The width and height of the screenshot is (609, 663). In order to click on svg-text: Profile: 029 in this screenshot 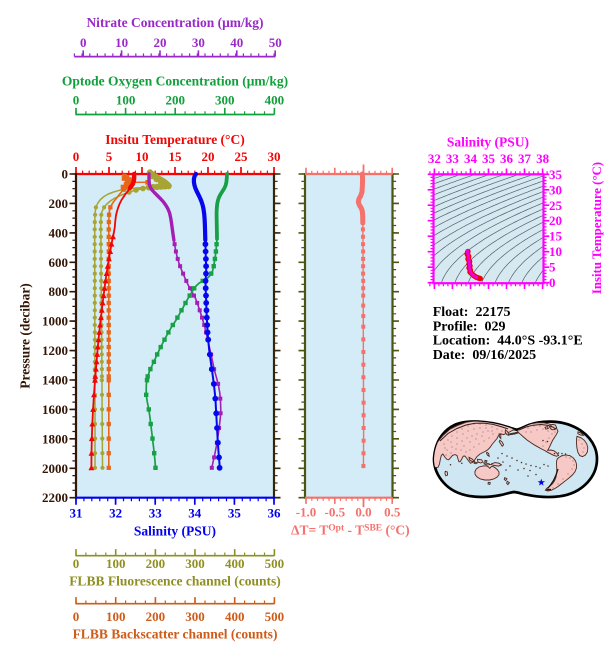, I will do `click(469, 326)`.